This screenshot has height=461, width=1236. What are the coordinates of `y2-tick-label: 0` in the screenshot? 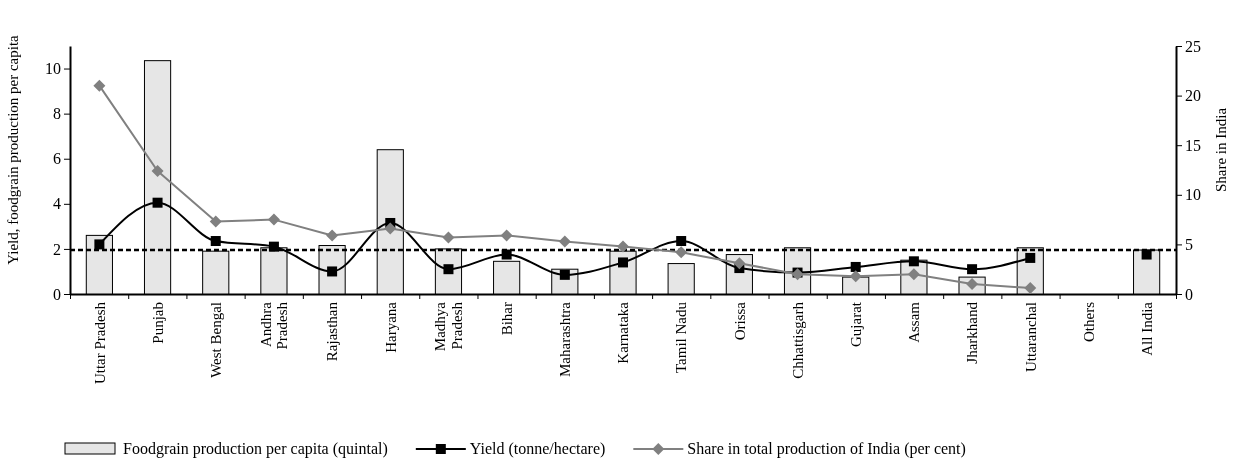 It's located at (1189, 294).